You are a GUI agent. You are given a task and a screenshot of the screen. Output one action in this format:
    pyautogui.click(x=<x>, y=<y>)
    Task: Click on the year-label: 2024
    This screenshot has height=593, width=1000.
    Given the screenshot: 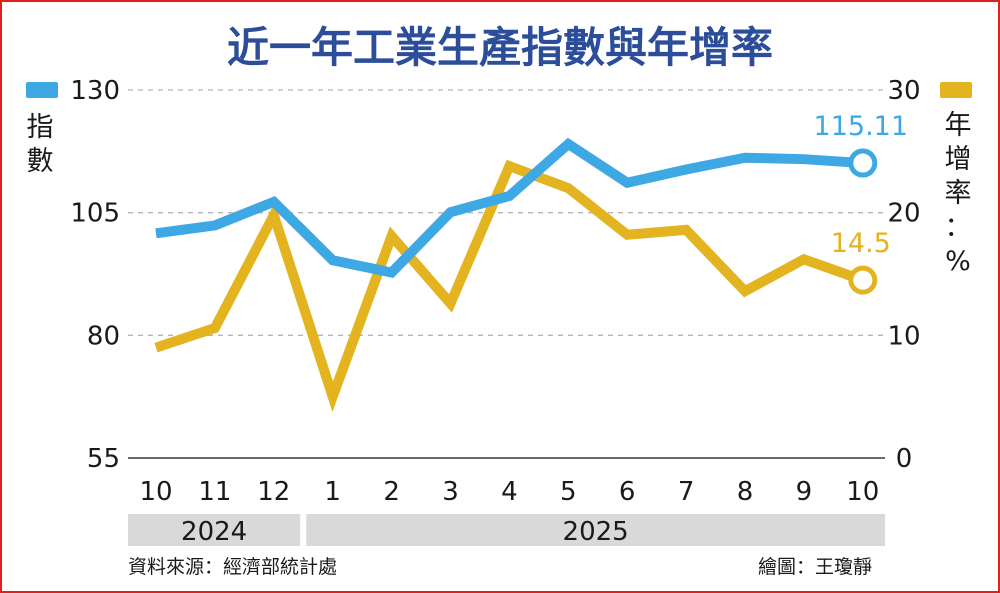 What is the action you would take?
    pyautogui.click(x=214, y=532)
    